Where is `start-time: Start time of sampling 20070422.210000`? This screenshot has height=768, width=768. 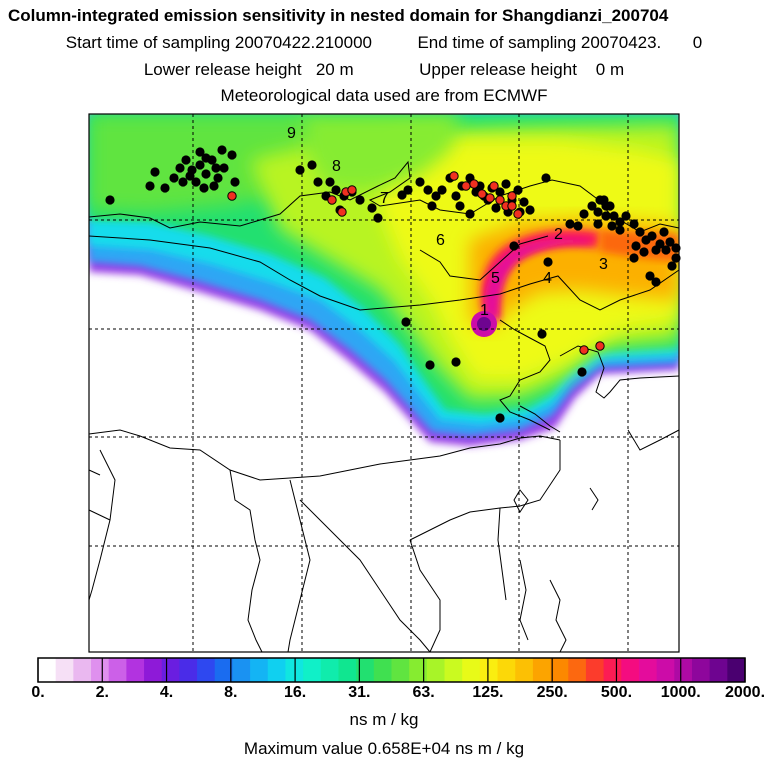 start-time: Start time of sampling 20070422.210000 is located at coordinates (218, 42).